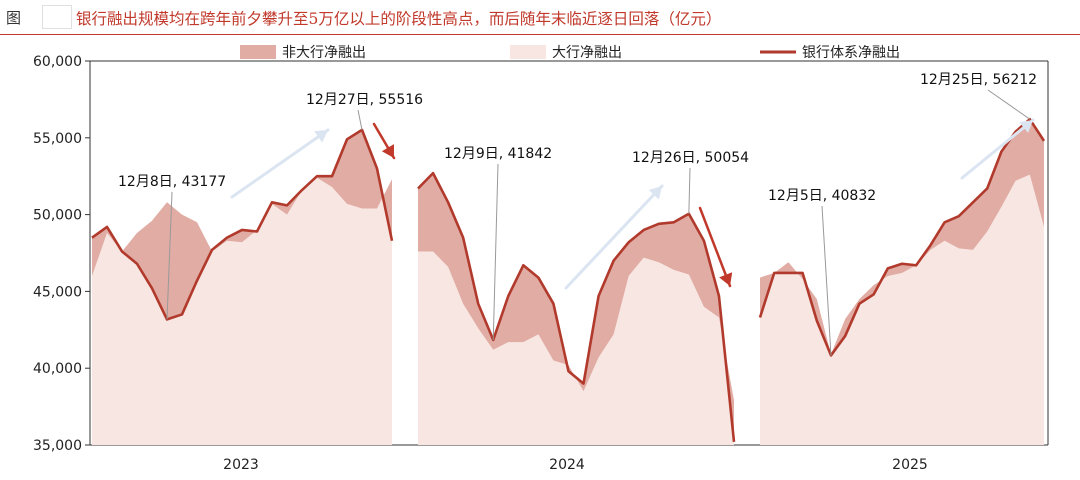 The image size is (1080, 480). I want to click on annotation-label: 12月5日, 40832, so click(822, 196).